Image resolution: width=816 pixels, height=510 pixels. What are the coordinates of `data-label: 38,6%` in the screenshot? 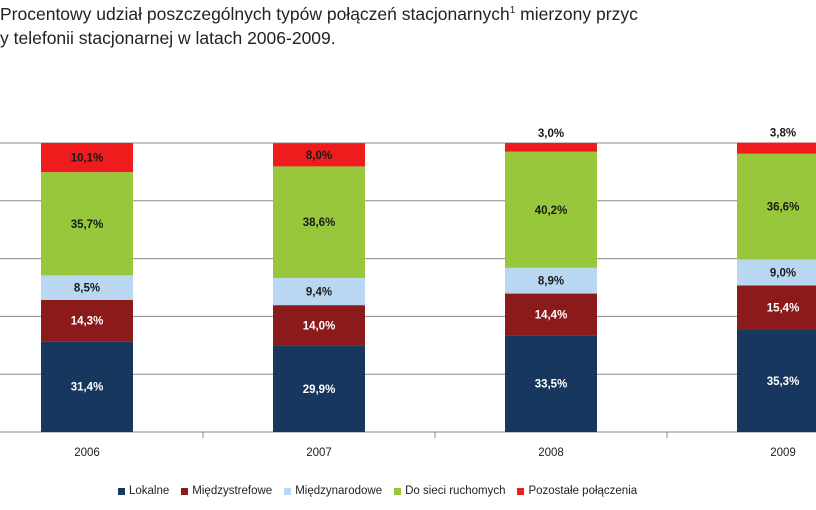 It's located at (319, 223).